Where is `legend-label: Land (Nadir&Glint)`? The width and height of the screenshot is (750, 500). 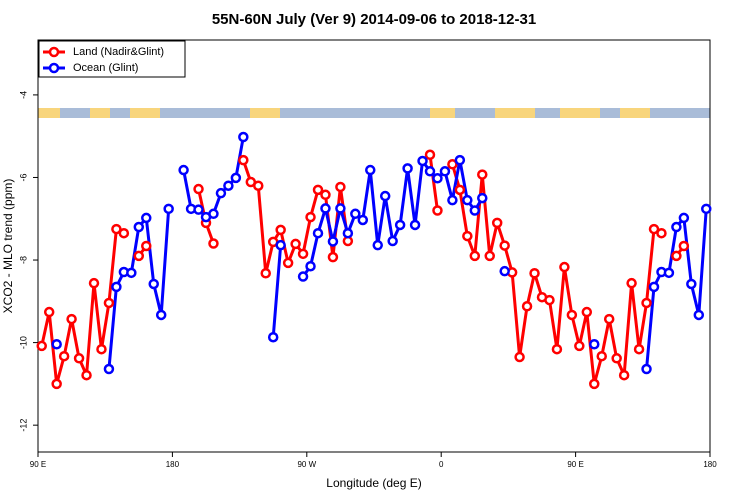
legend-label: Land (Nadir&Glint) is located at coordinates (118, 52).